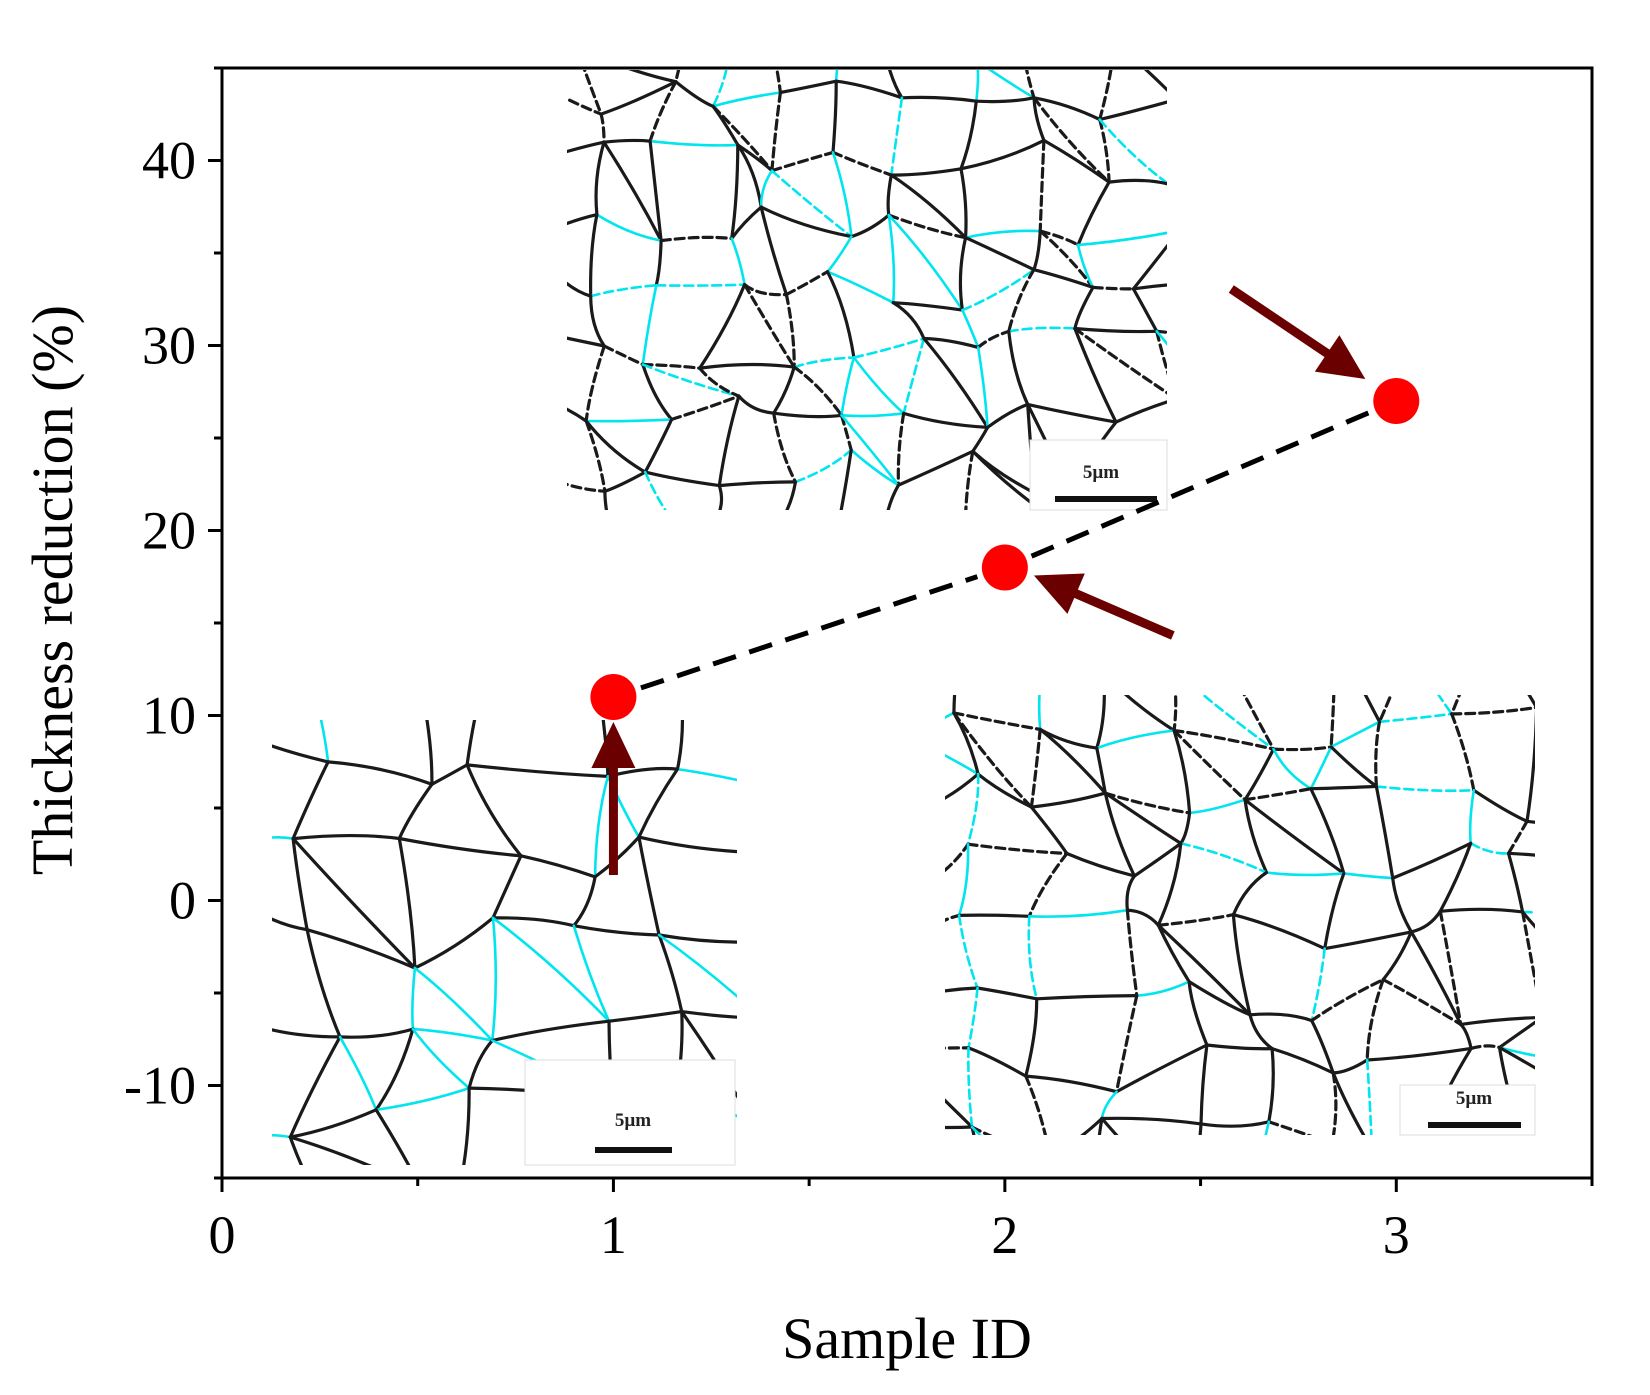  What do you see at coordinates (169, 161) in the screenshot?
I see `y-tick-label: 40` at bounding box center [169, 161].